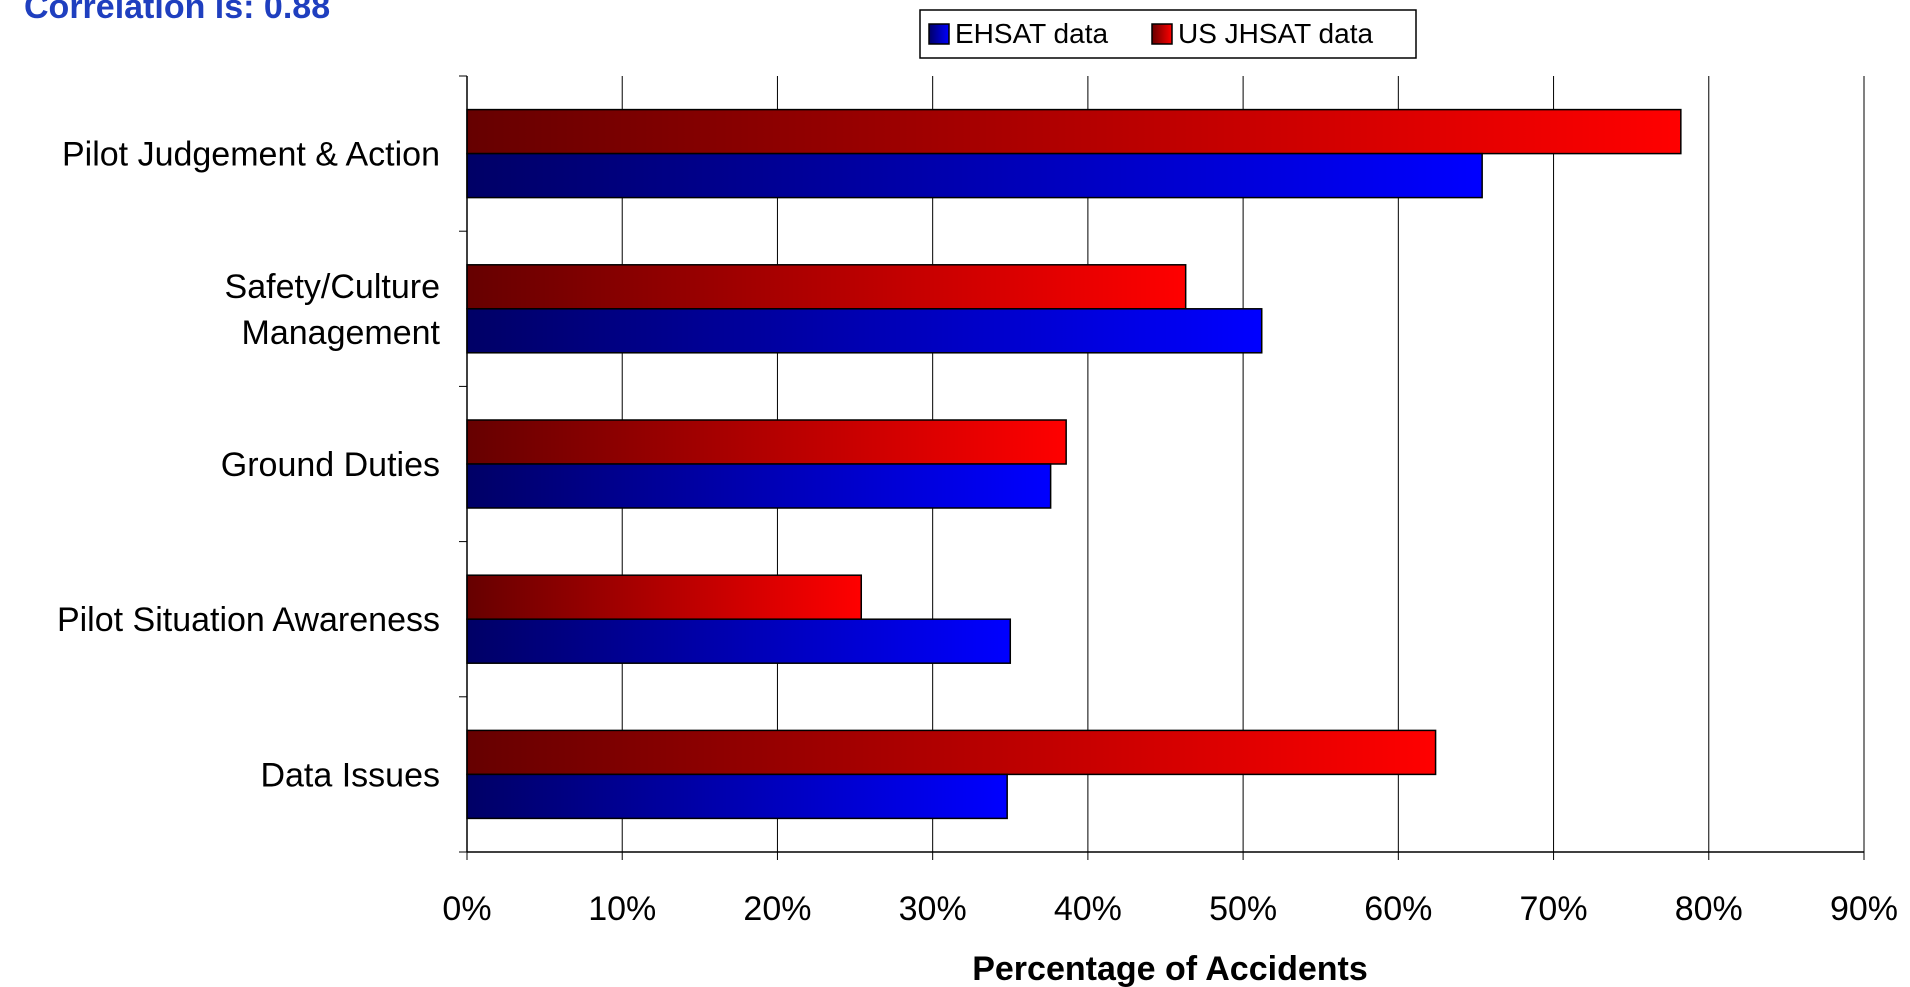 This screenshot has height=987, width=1910. What do you see at coordinates (330, 465) in the screenshot?
I see `category-label: Ground Duties` at bounding box center [330, 465].